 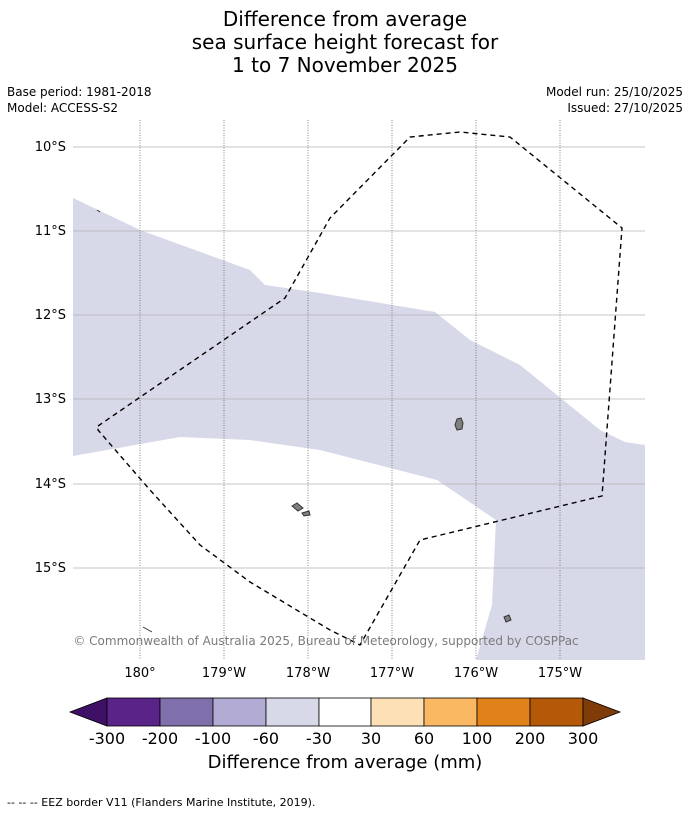 What do you see at coordinates (63, 108) in the screenshot?
I see `model-name: Model: ACCESS-S2` at bounding box center [63, 108].